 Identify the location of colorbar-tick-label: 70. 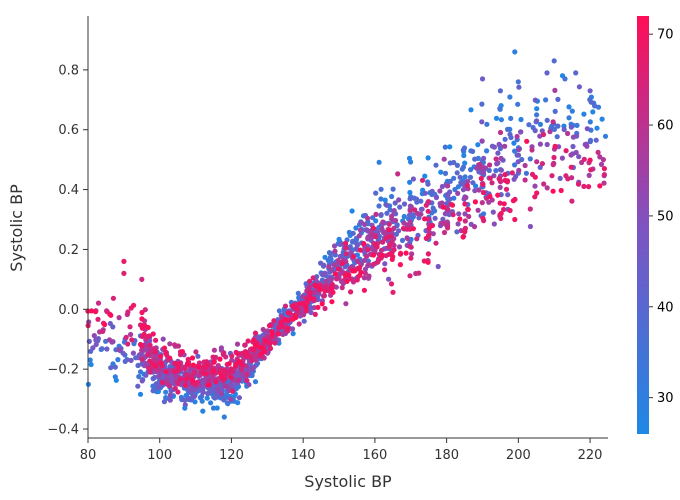
(665, 35).